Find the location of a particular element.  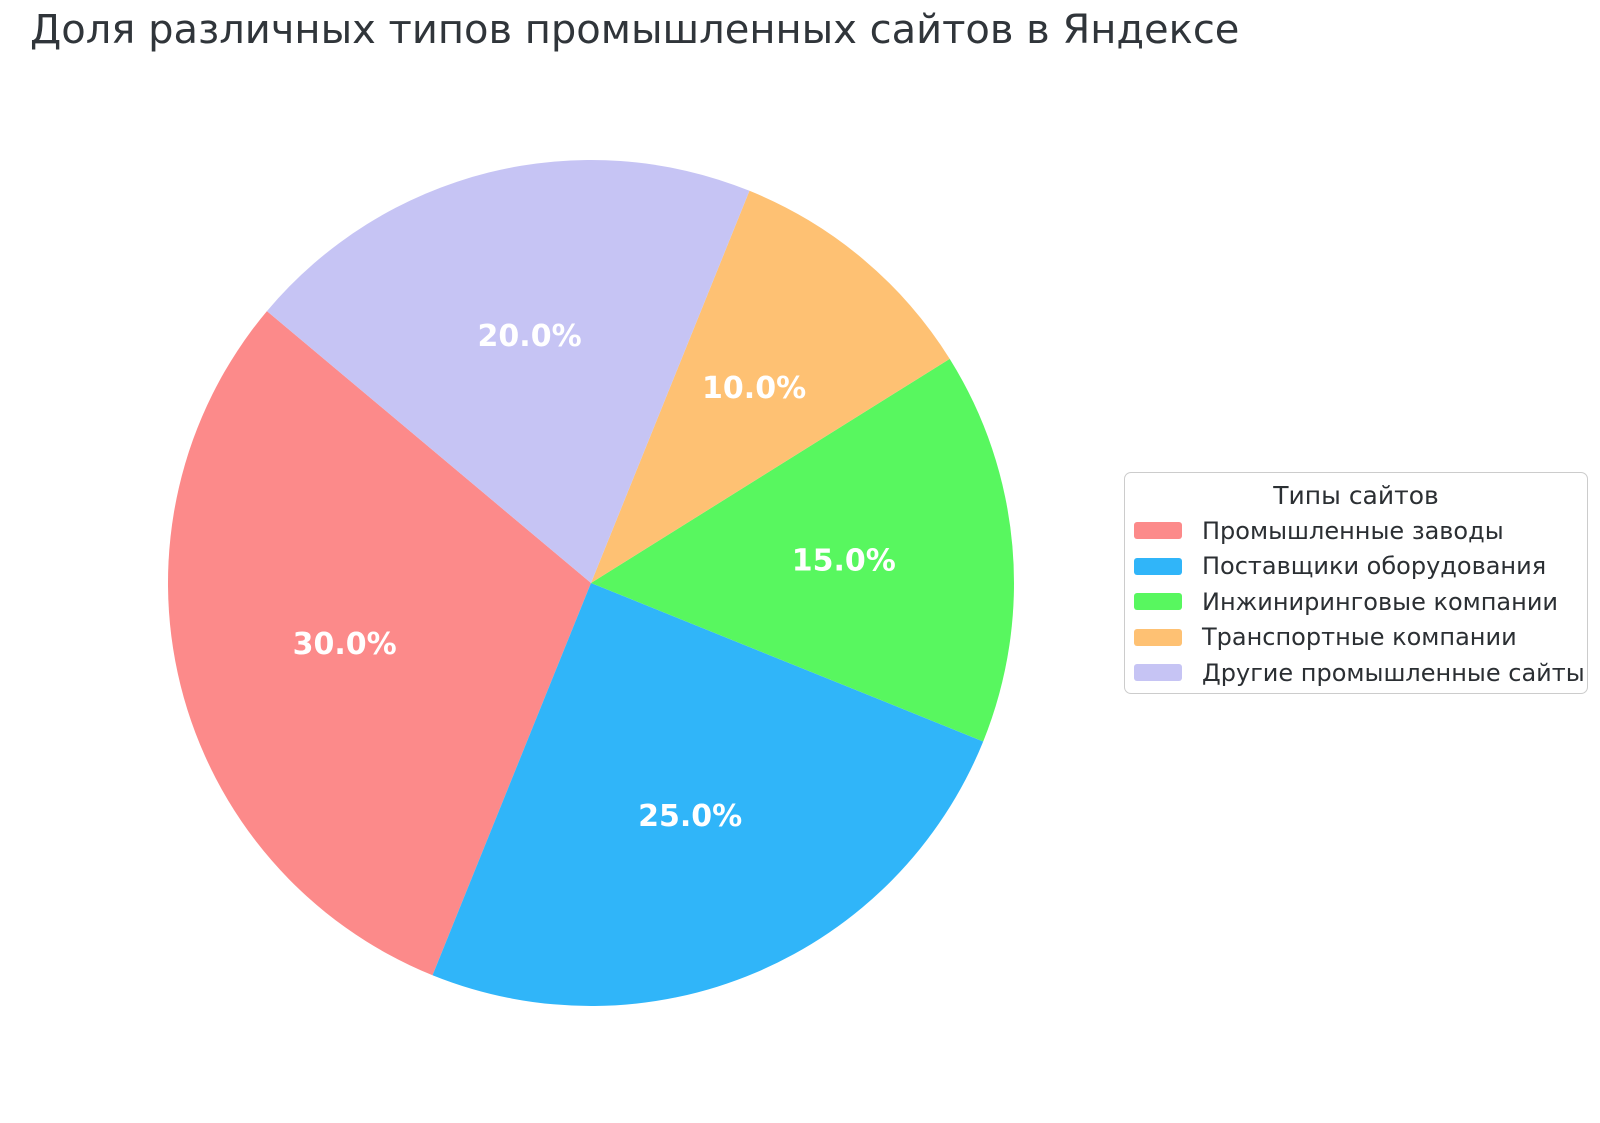

legend-item-label: Инжиниринговые компании is located at coordinates (1380, 601).